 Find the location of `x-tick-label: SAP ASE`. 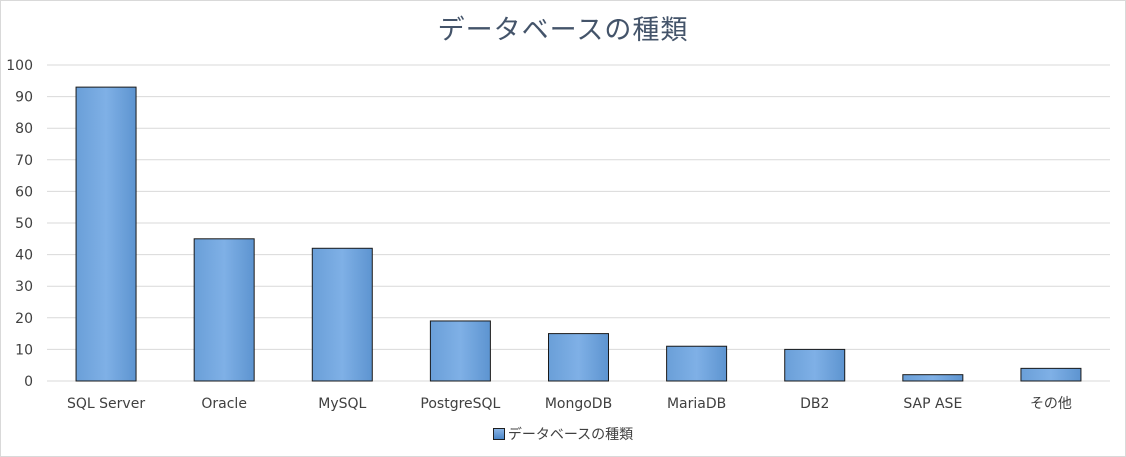

x-tick-label: SAP ASE is located at coordinates (932, 404).